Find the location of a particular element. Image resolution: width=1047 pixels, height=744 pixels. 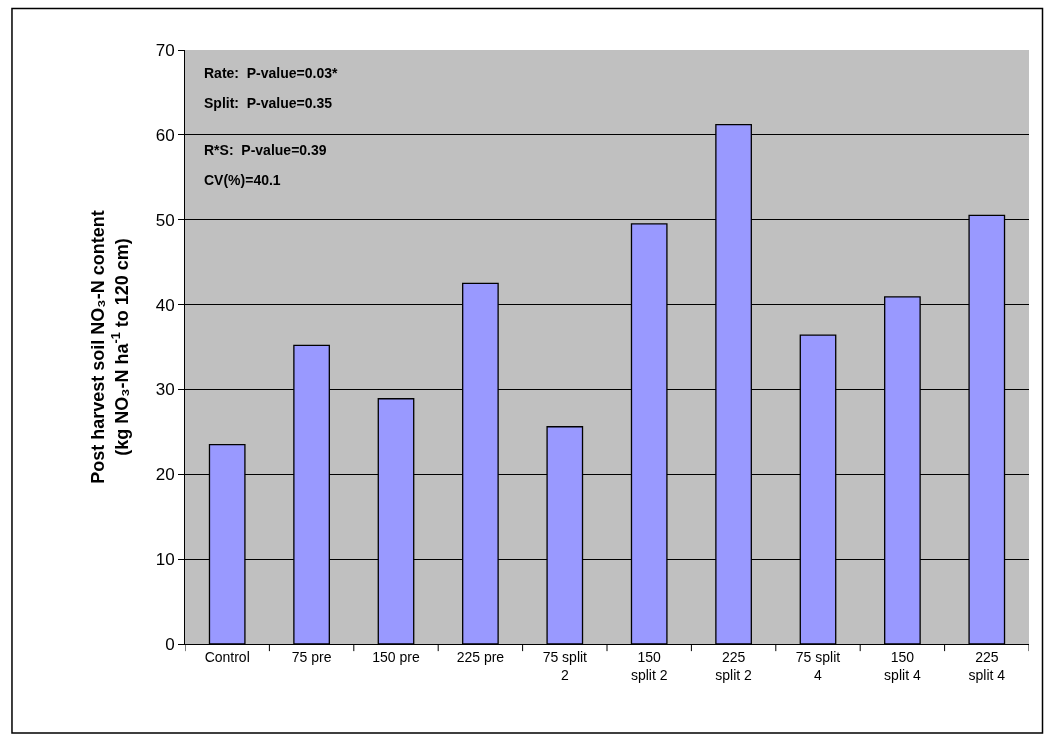

y-tick-label: 10 is located at coordinates (165, 560).